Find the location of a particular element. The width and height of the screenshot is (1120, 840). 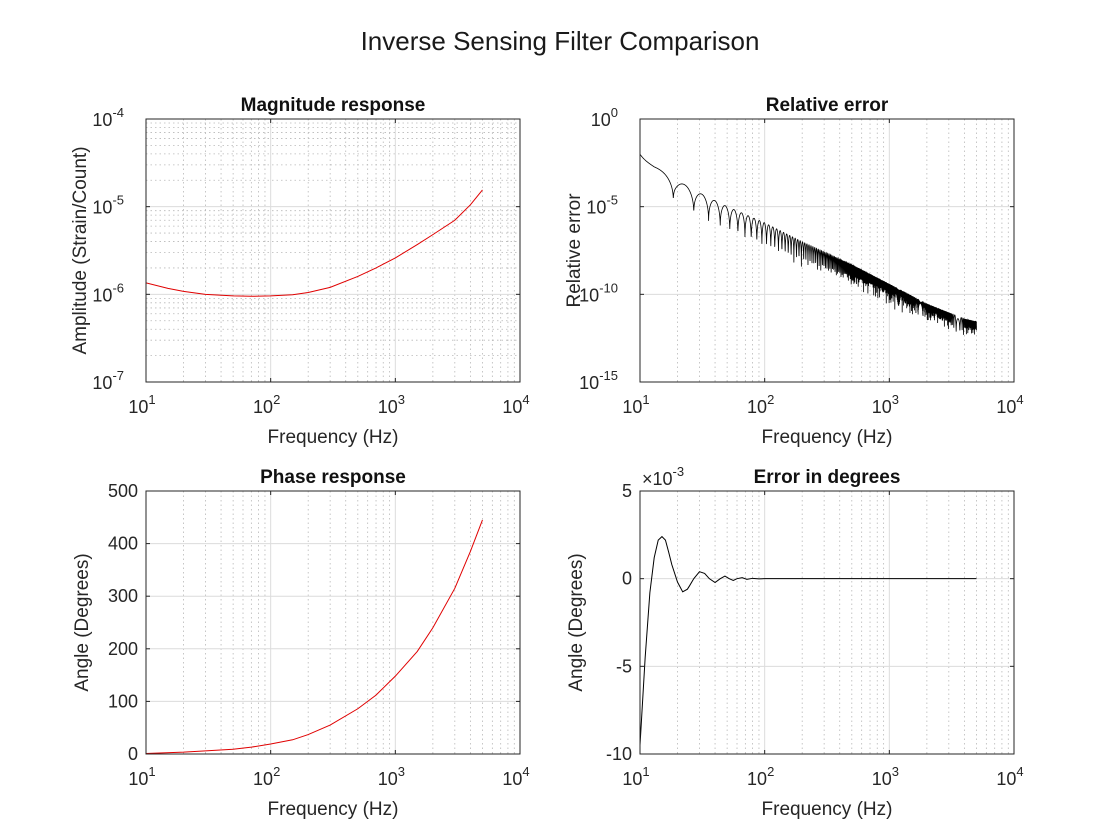

y-tick-label: 10⁻⁴ is located at coordinates (108, 117).